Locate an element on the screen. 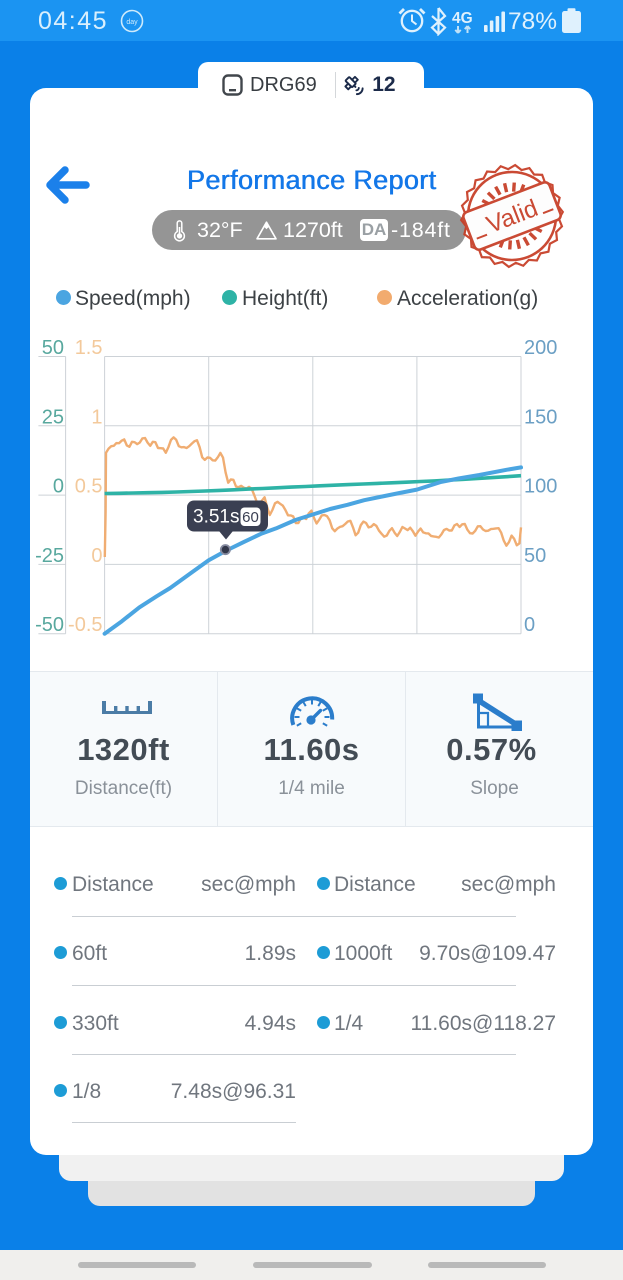  svg-text: 25 is located at coordinates (53, 417).